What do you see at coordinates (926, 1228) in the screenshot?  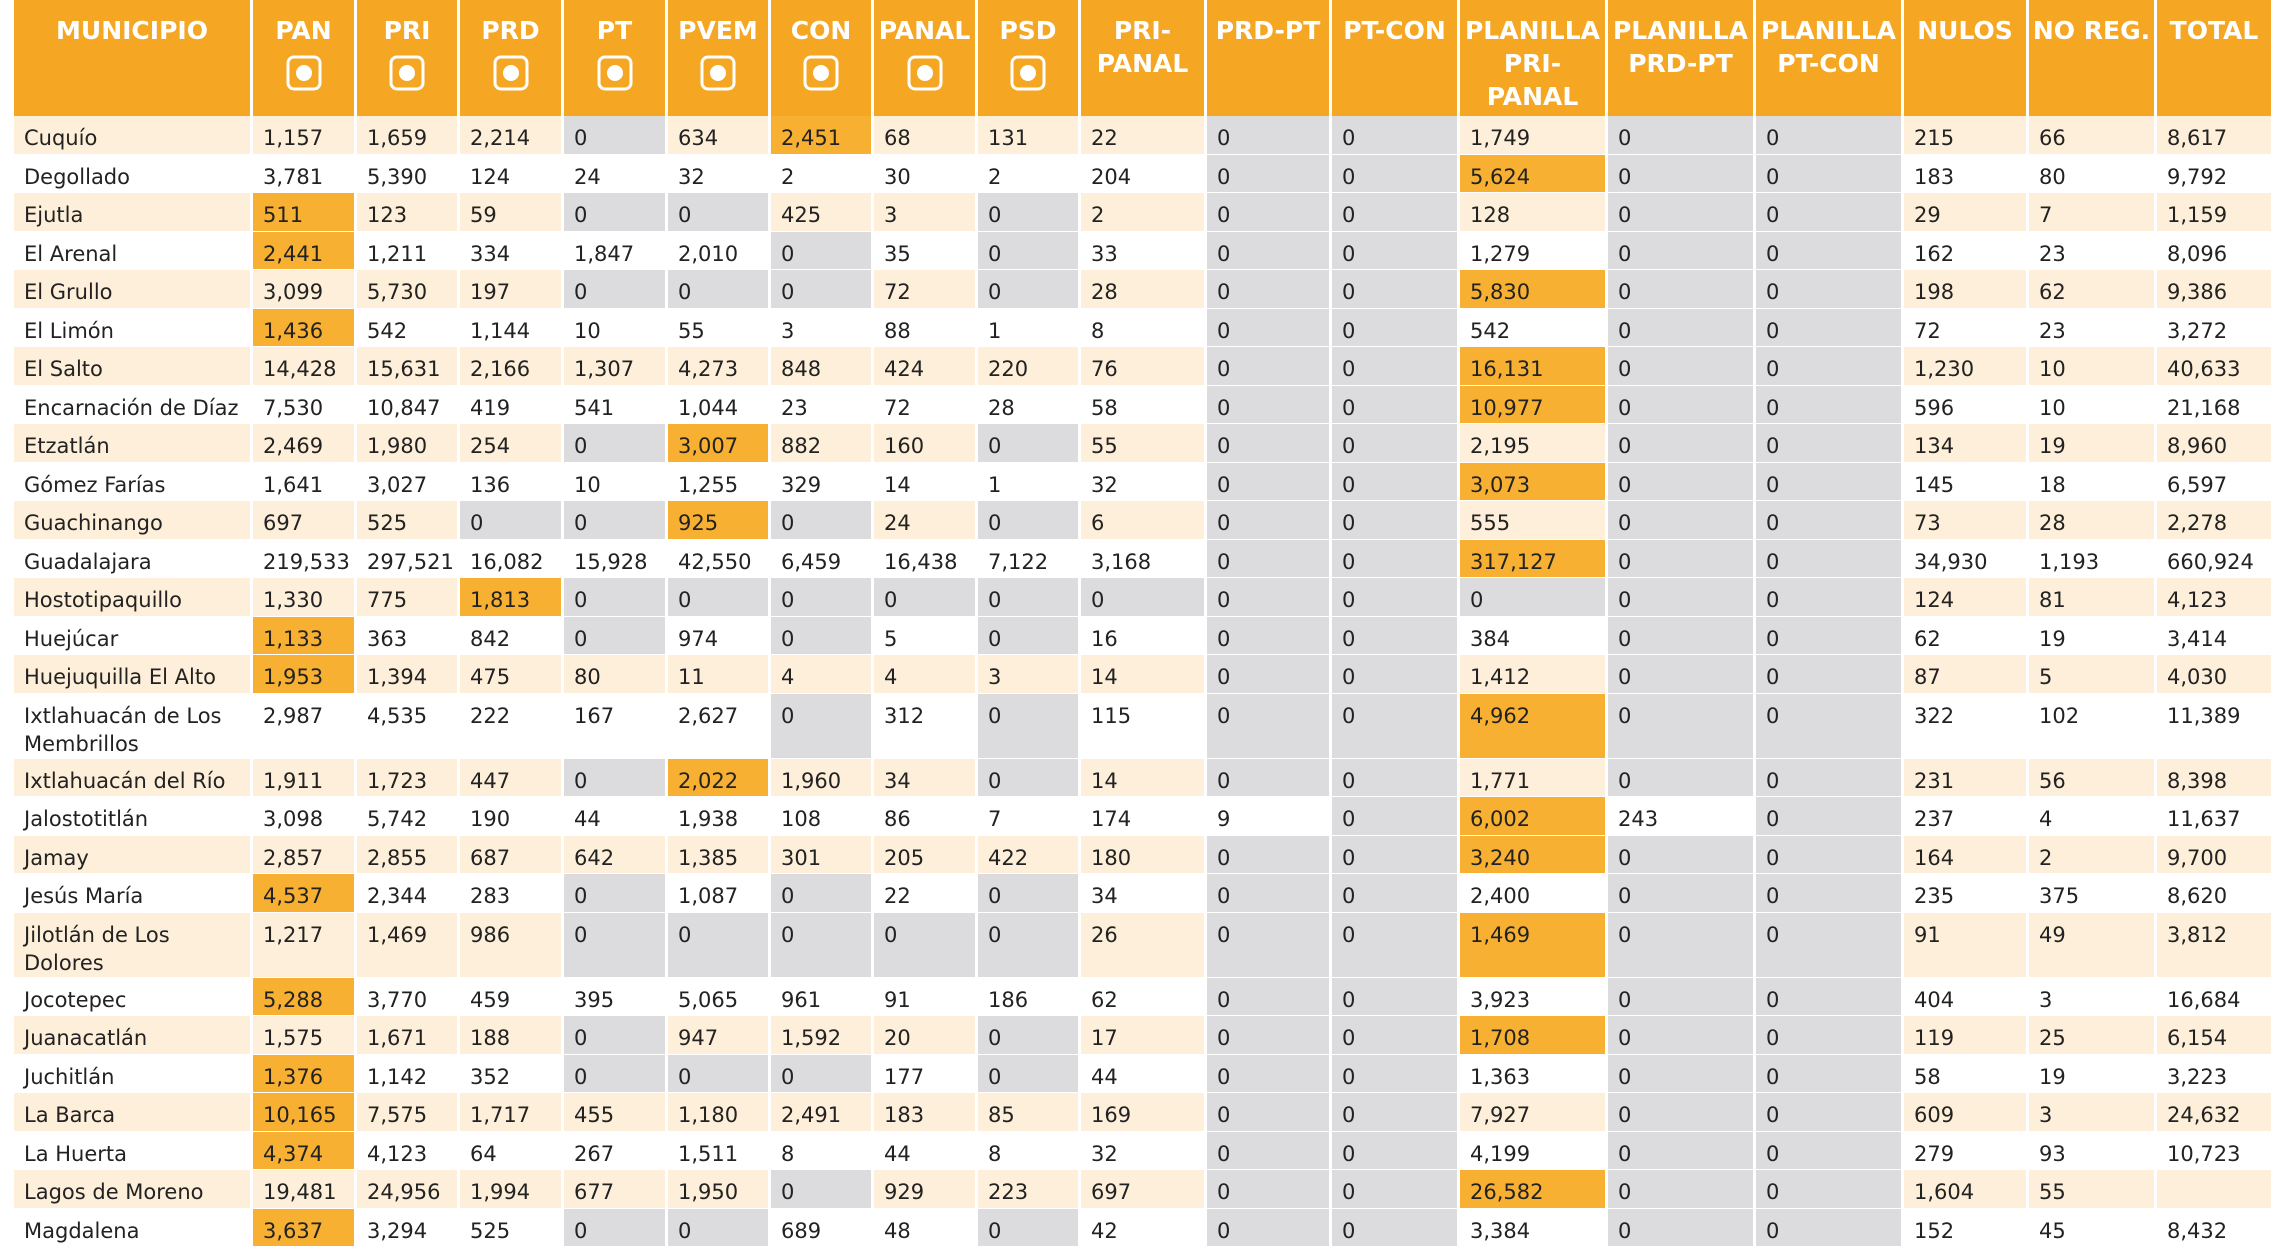 I see `vote-cell: 48` at bounding box center [926, 1228].